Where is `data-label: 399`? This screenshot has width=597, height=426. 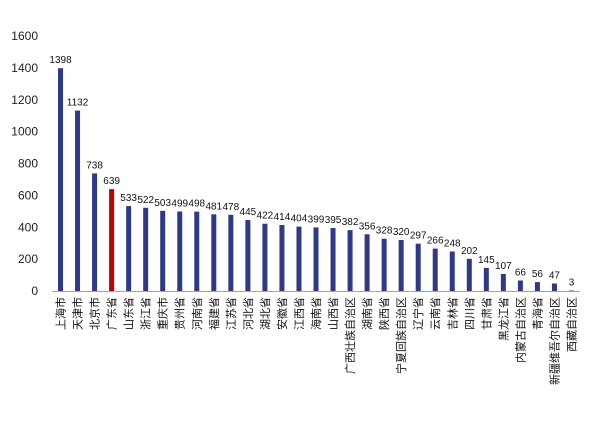 data-label: 399 is located at coordinates (316, 219).